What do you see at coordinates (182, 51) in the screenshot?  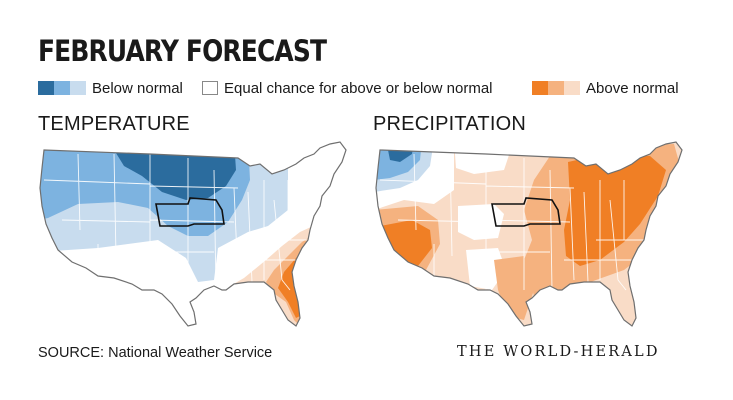 I see `page-title: FEBRUARY FORECAST` at bounding box center [182, 51].